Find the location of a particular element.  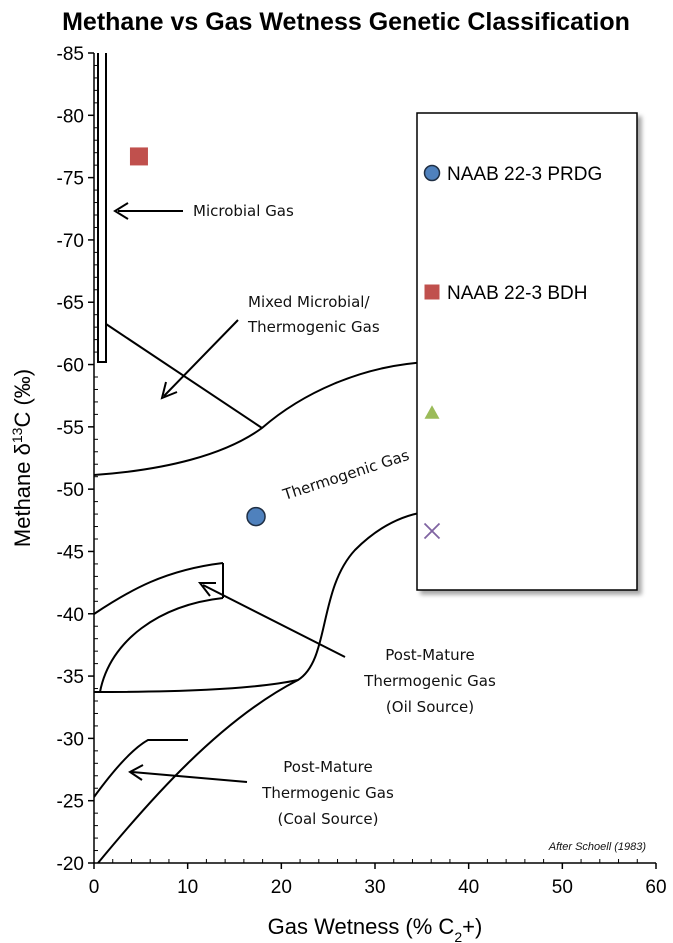

y-tick-label: -50 is located at coordinates (70, 490).